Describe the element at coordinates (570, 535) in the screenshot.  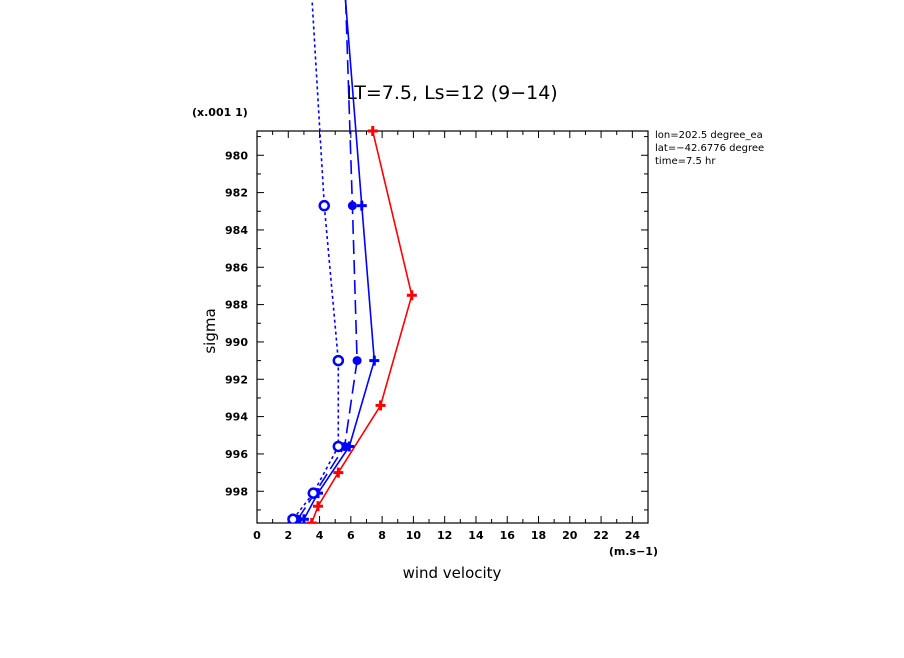
I see `x-tick-label: 20` at that location.